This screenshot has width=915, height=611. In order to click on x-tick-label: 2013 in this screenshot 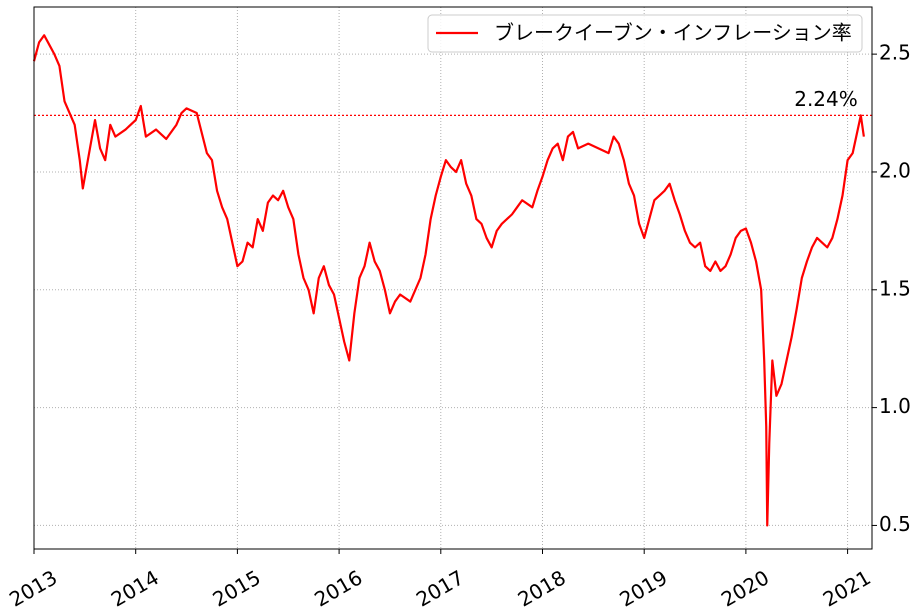, I will do `click(33, 586)`.